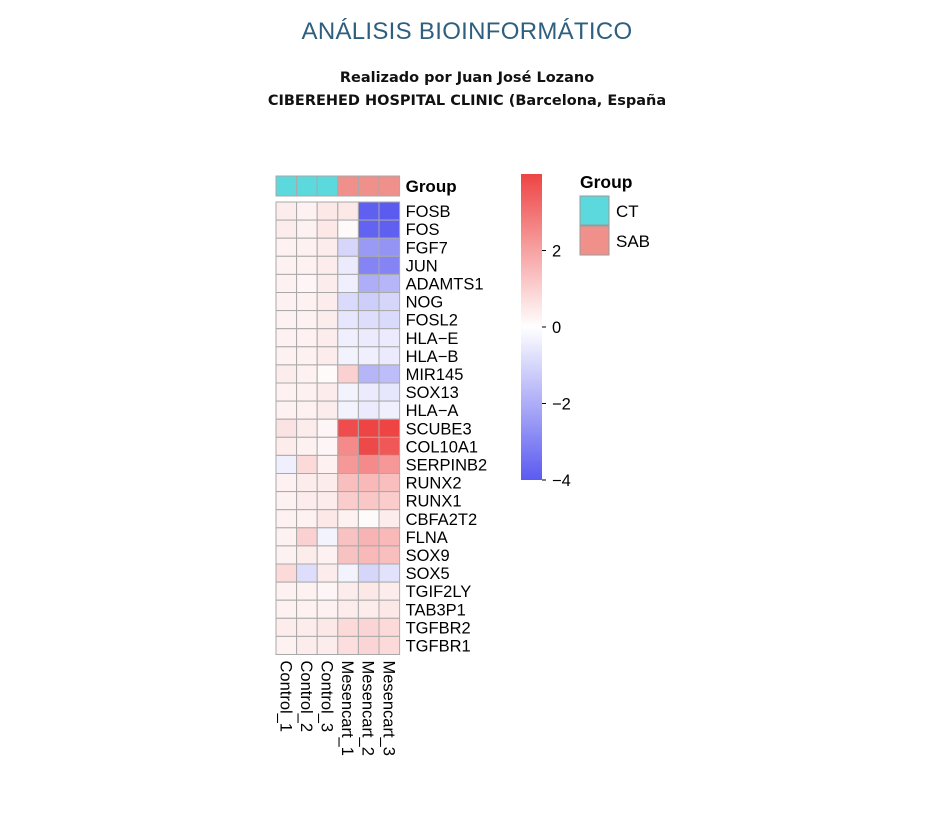 The height and width of the screenshot is (814, 934). I want to click on gene-label: FOS, so click(423, 230).